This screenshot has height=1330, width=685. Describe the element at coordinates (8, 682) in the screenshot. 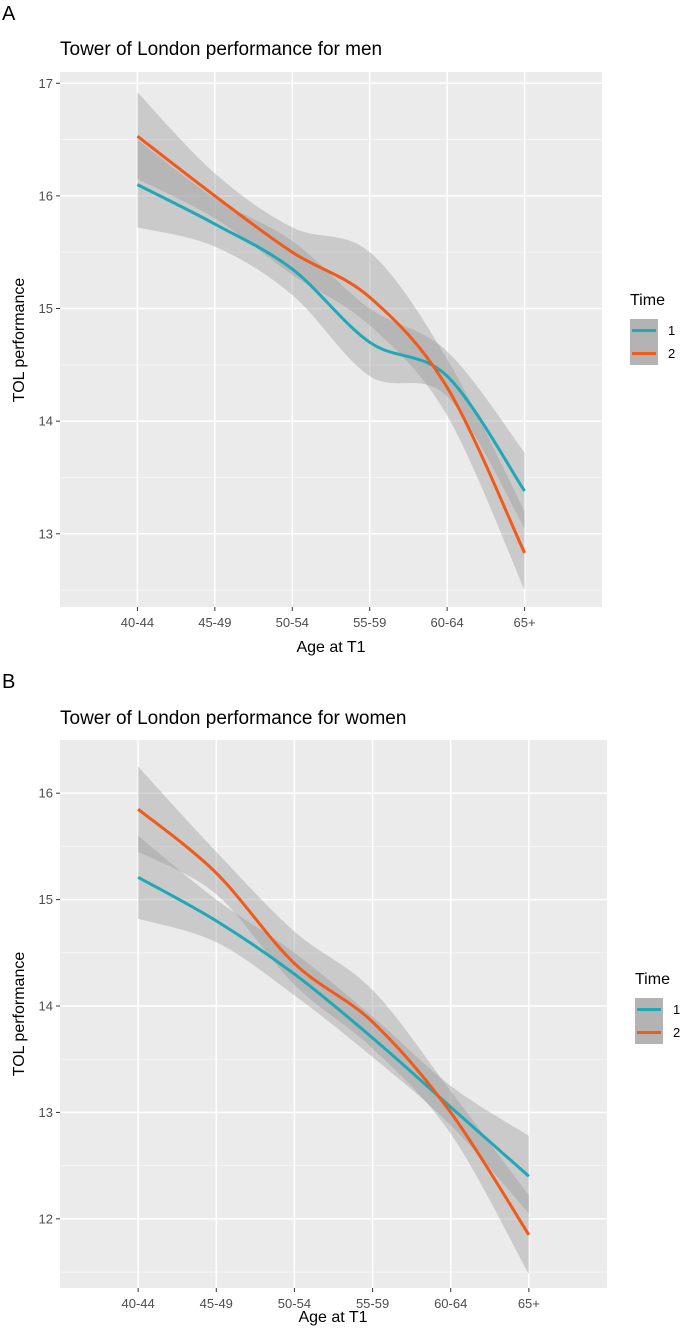

I see `panel-letter: B` at that location.